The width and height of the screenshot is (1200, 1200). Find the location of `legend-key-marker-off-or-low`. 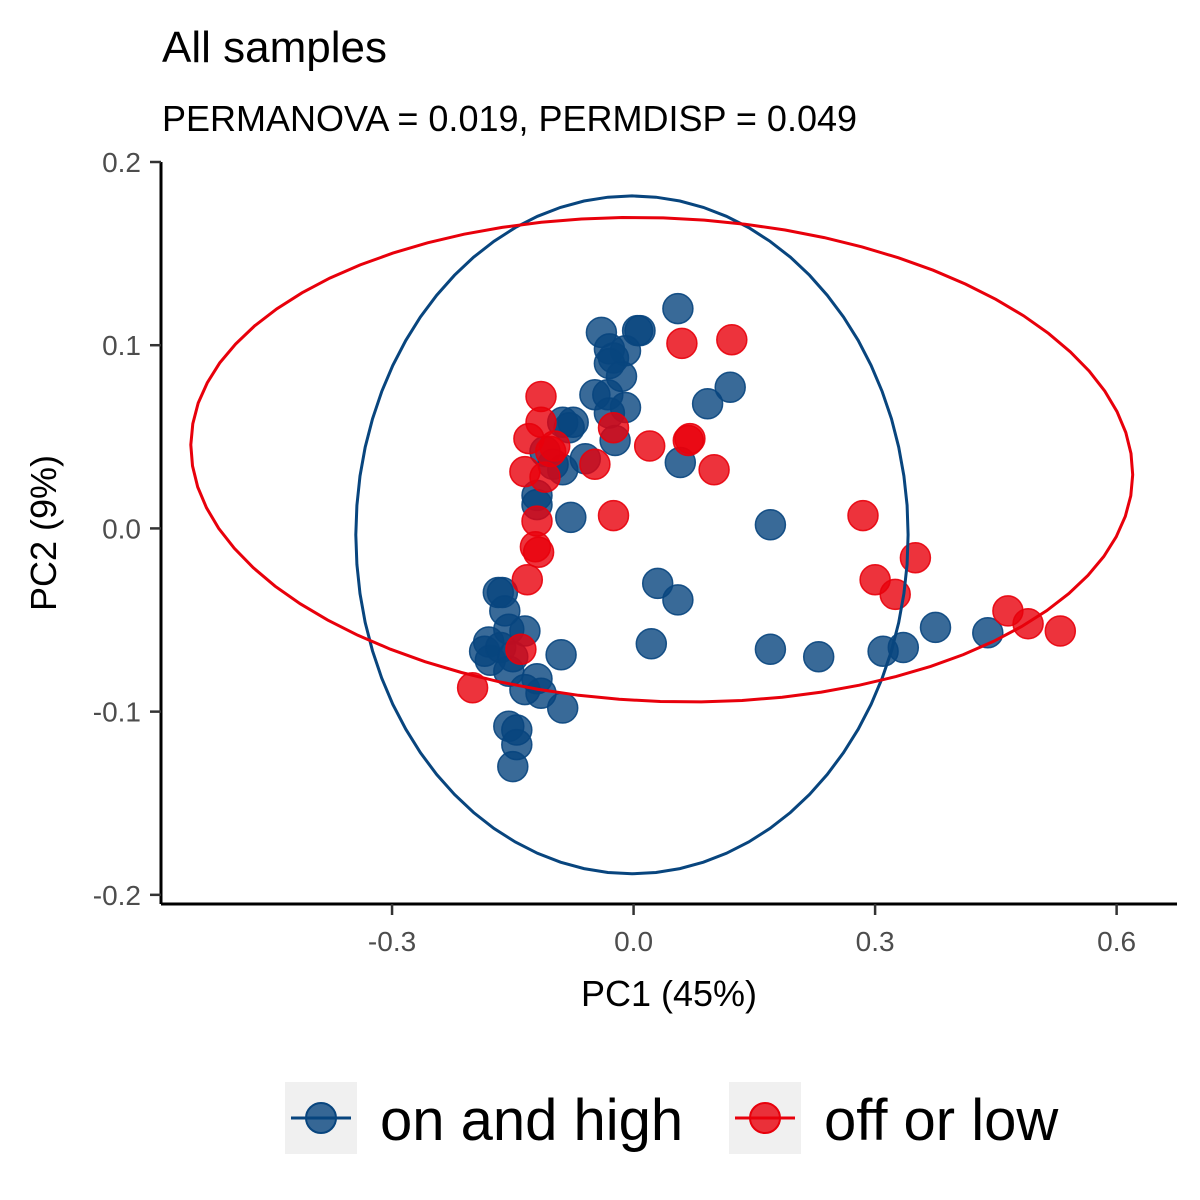

legend-key-marker-off-or-low is located at coordinates (765, 1118).